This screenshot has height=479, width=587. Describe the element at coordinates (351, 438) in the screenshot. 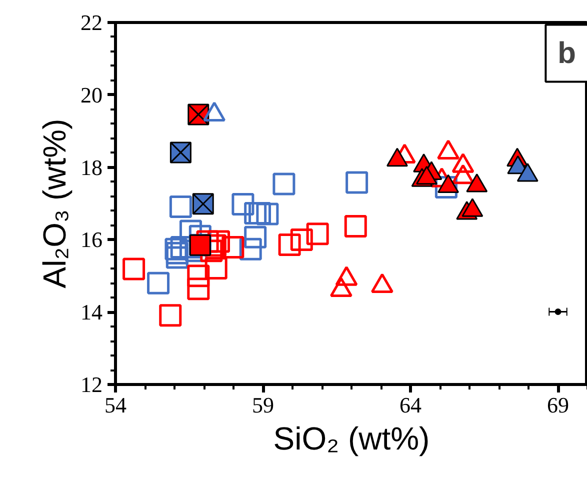

I see `x-axis-title: SiO₂ (wt%)` at that location.